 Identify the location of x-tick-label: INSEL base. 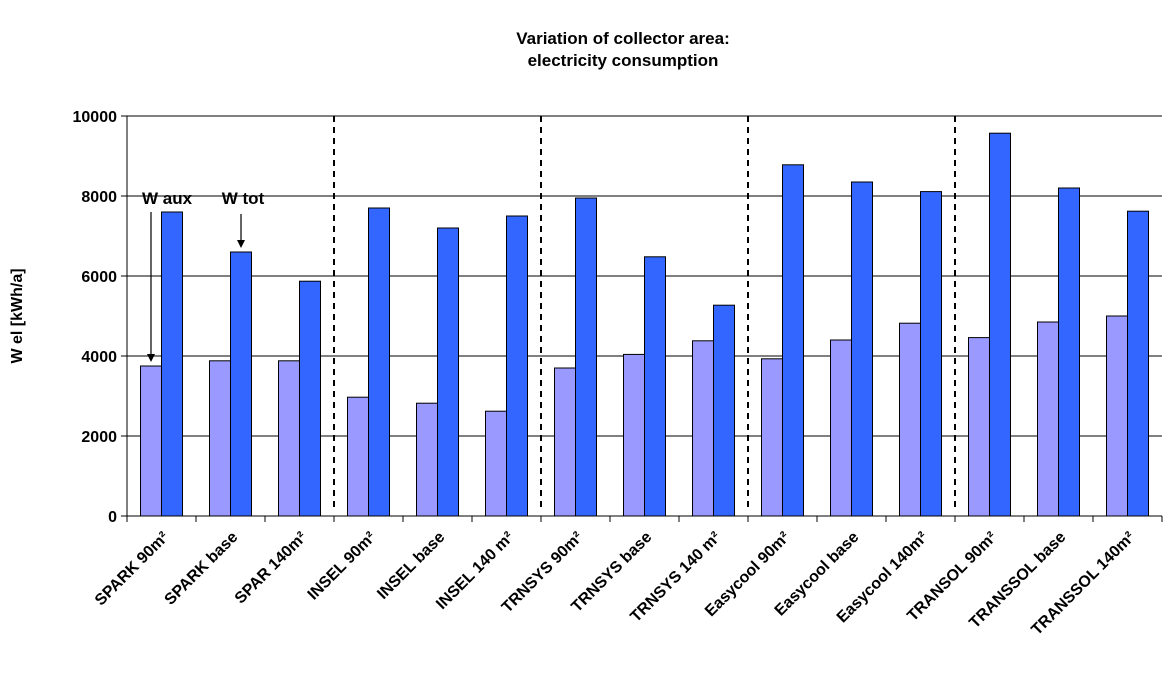
(411, 566).